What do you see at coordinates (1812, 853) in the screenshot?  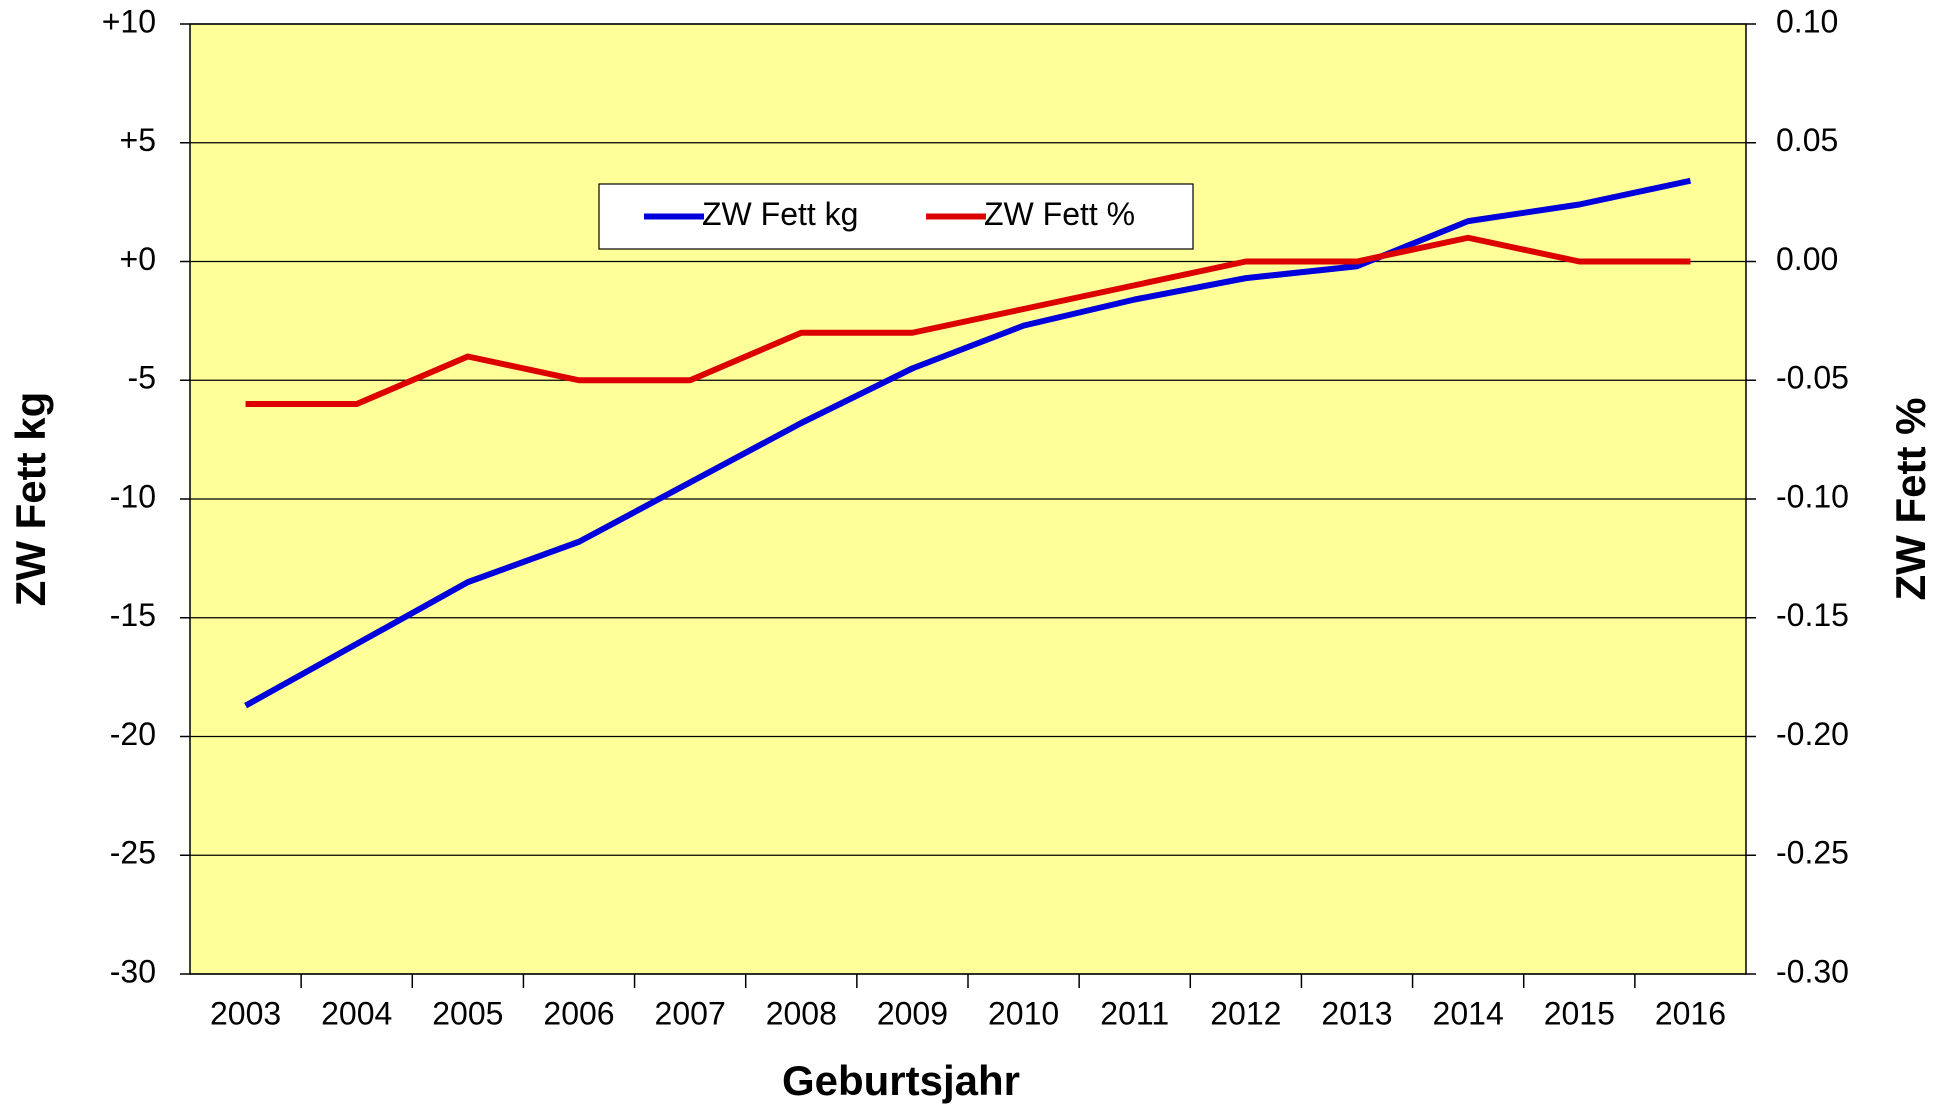 I see `y2-tick-label: -0.25` at bounding box center [1812, 853].